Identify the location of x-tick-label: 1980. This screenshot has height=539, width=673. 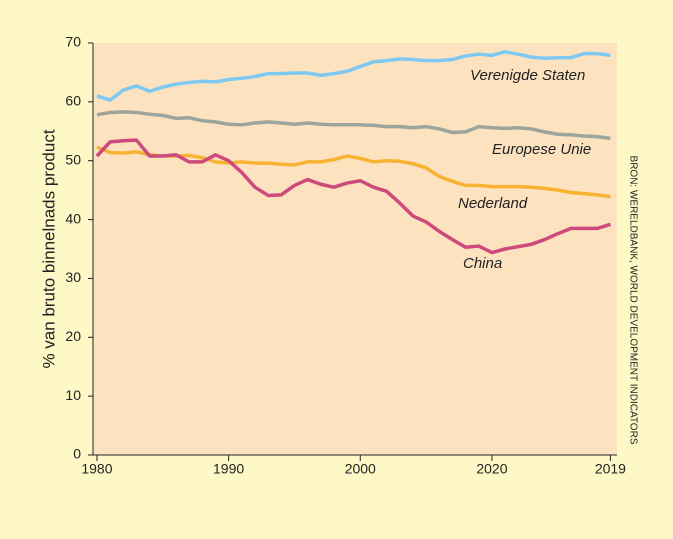
(96, 469).